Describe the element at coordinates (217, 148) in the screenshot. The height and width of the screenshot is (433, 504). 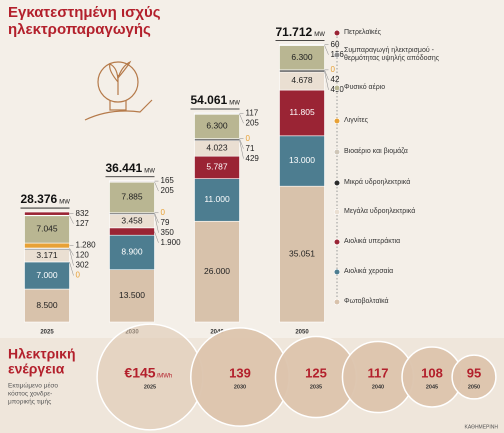
I see `value-label: 4.023` at that location.